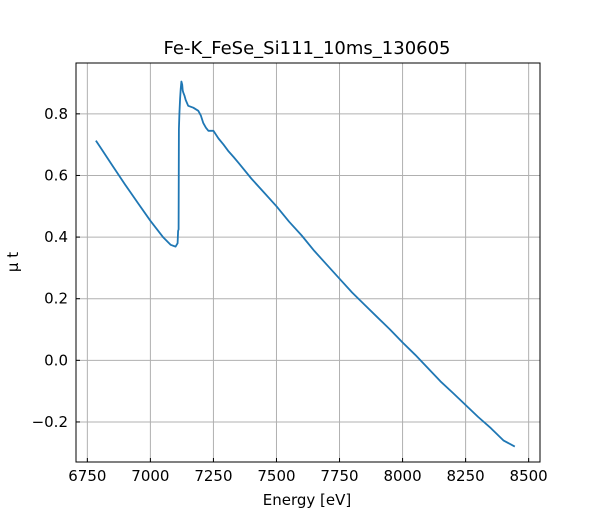 This screenshot has height=524, width=600. Describe the element at coordinates (56, 360) in the screenshot. I see `y-tick-label: 0.0` at that location.